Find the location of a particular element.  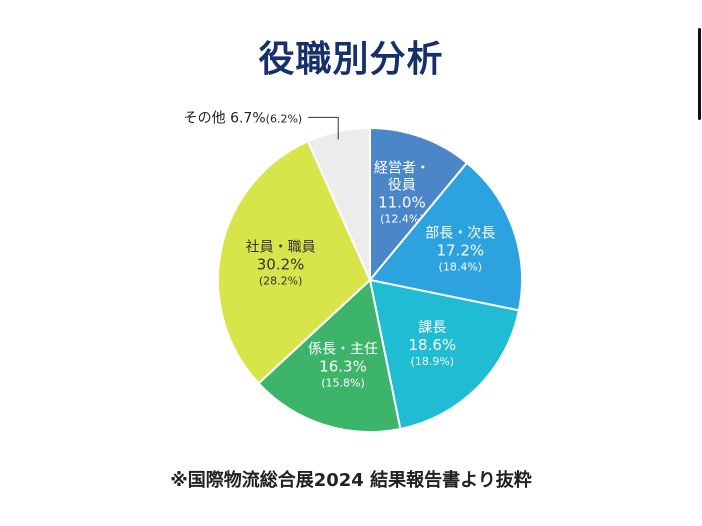

slice-prev-value: (15.8%) is located at coordinates (343, 382).